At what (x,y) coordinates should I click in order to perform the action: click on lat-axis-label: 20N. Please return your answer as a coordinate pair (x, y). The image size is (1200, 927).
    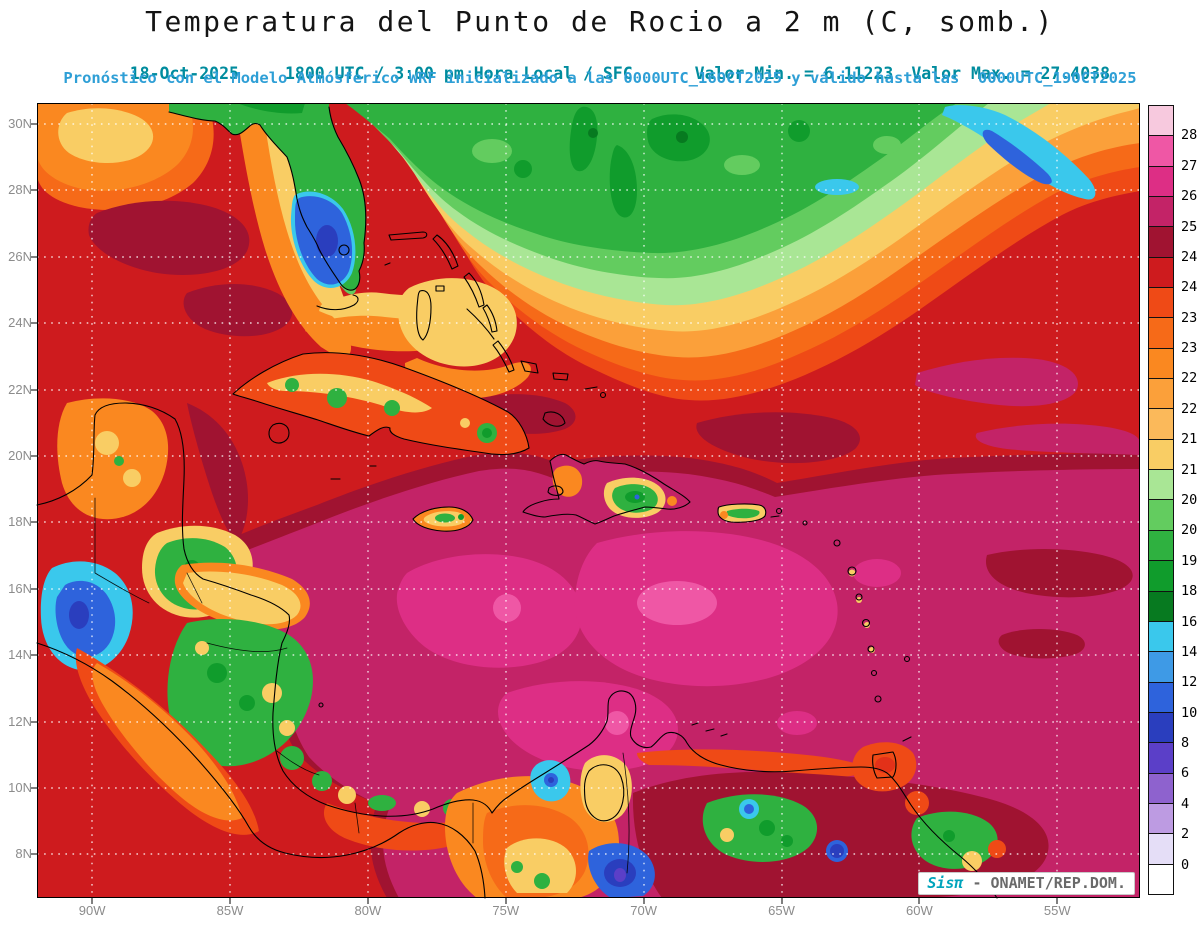
    Looking at the image, I should click on (20, 455).